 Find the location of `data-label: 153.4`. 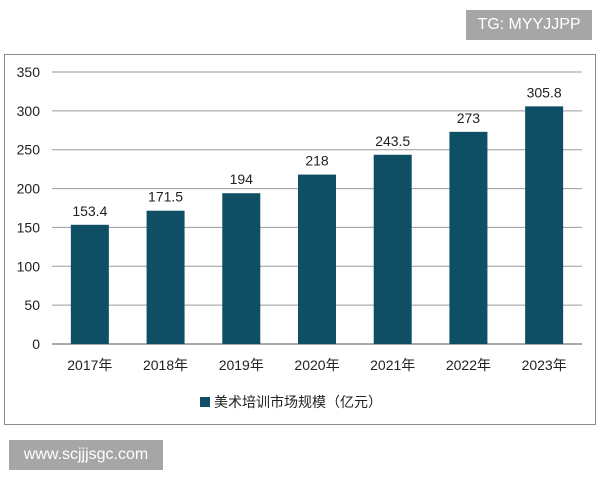

data-label: 153.4 is located at coordinates (89, 211).